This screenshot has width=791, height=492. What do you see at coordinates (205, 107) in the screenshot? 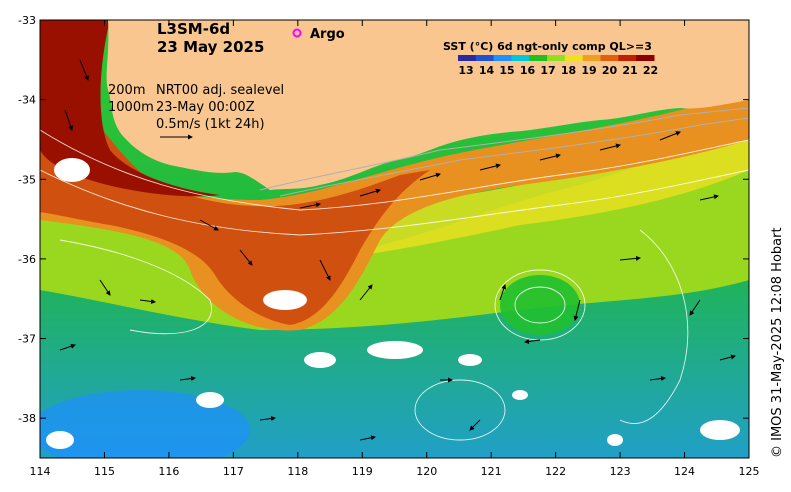
I see `time-label: 23-May 00:00Z` at bounding box center [205, 107].